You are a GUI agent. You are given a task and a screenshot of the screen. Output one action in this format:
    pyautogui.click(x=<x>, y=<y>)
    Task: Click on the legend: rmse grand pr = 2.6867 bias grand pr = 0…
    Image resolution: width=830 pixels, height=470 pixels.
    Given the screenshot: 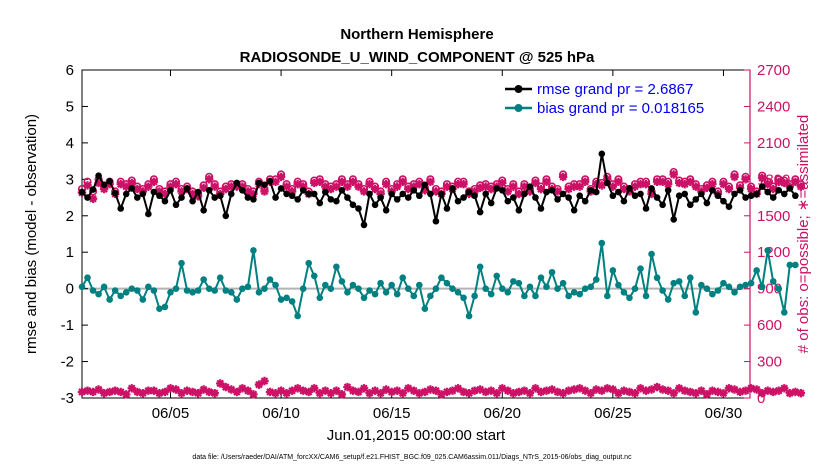 What is the action you would take?
    pyautogui.click(x=623, y=99)
    